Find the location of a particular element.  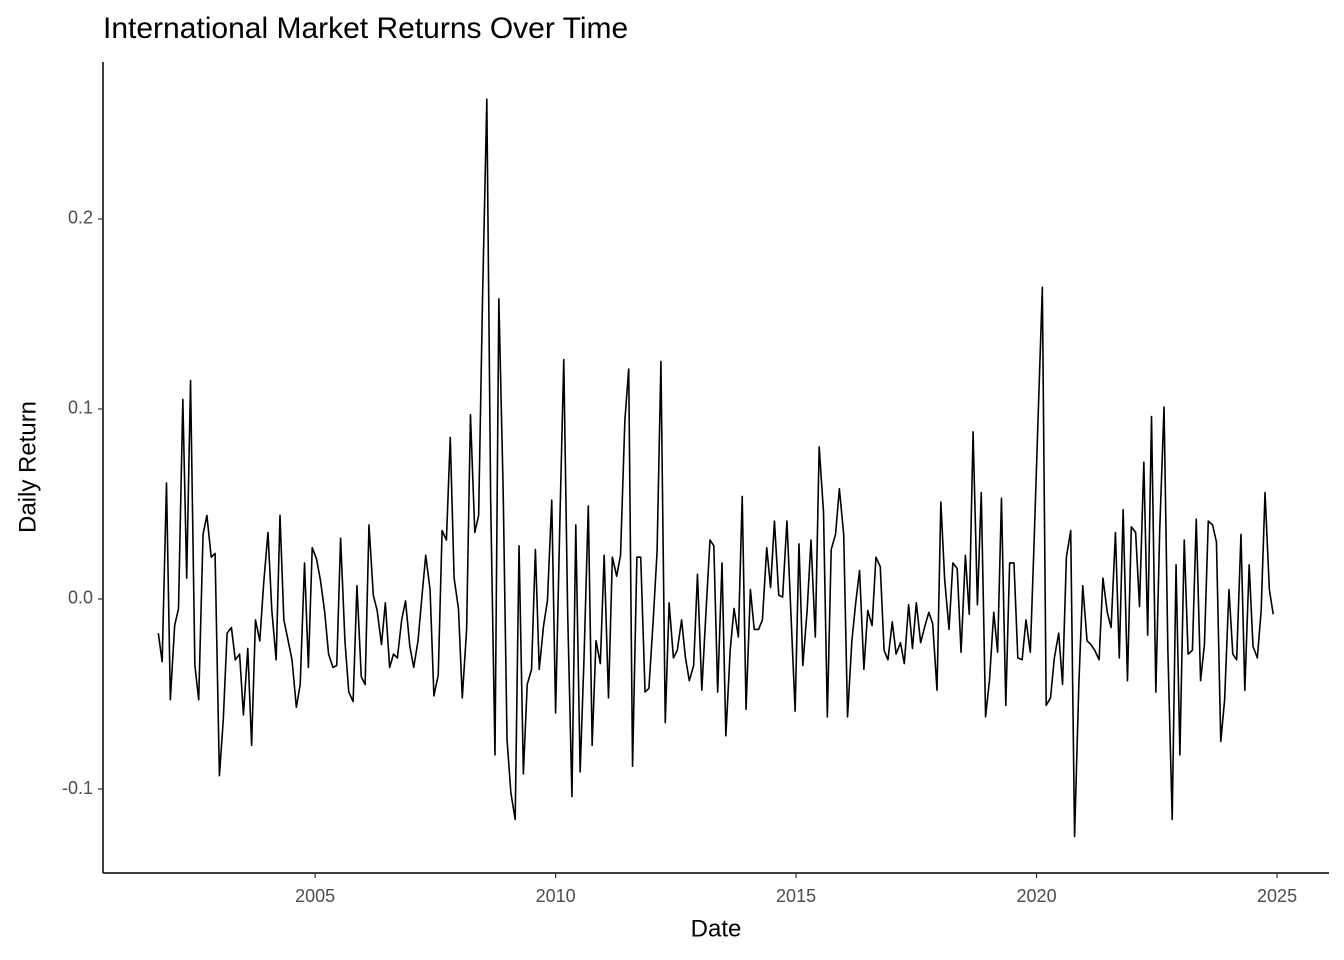

x-axis-title: Date is located at coordinates (716, 928).